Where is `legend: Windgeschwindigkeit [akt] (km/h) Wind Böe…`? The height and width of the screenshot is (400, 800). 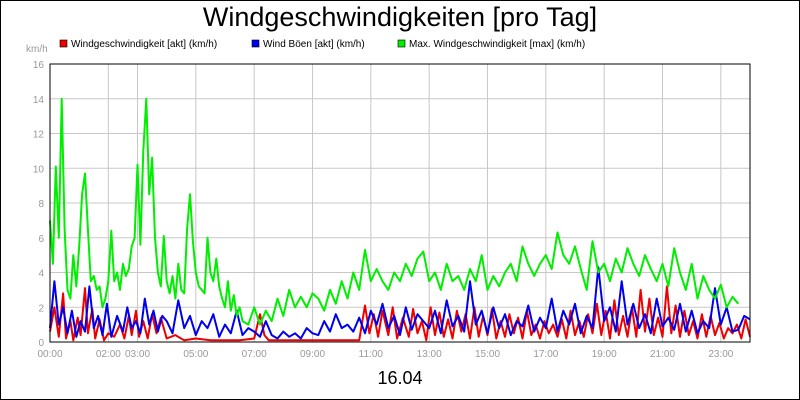
legend: Windgeschwindigkeit [akt] (km/h) Wind Böe… is located at coordinates (322, 44).